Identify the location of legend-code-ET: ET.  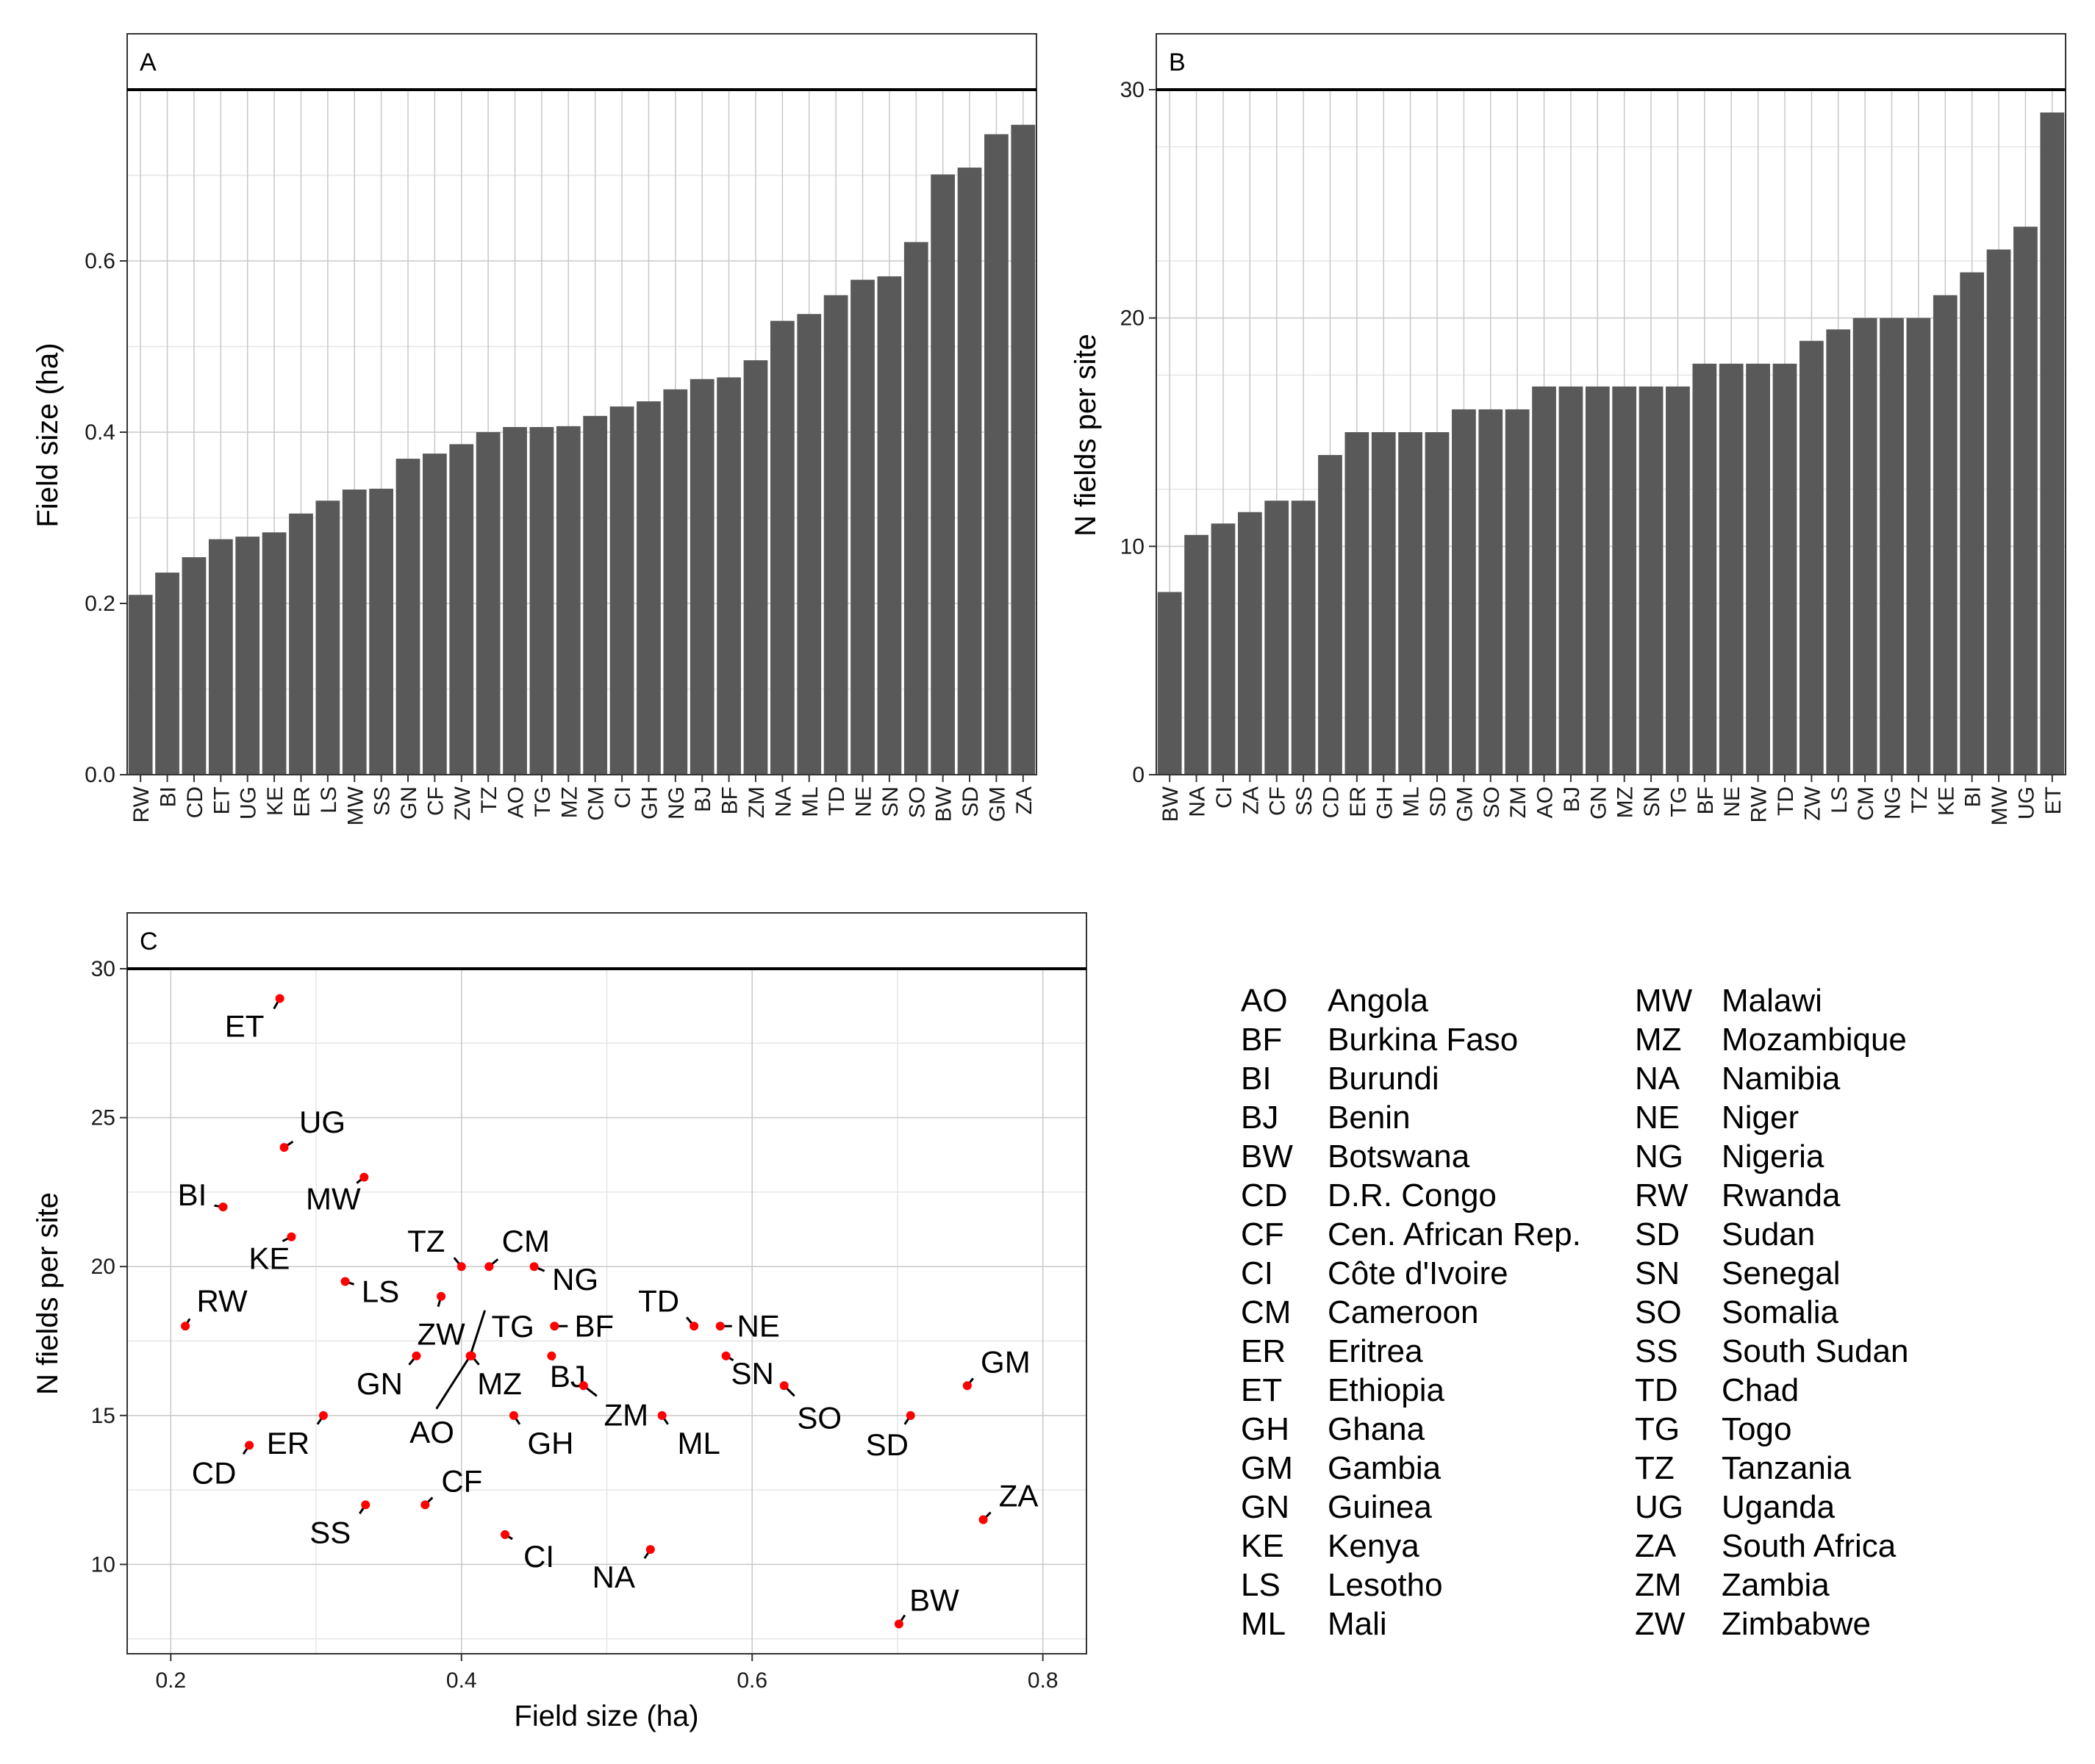
(1261, 1390).